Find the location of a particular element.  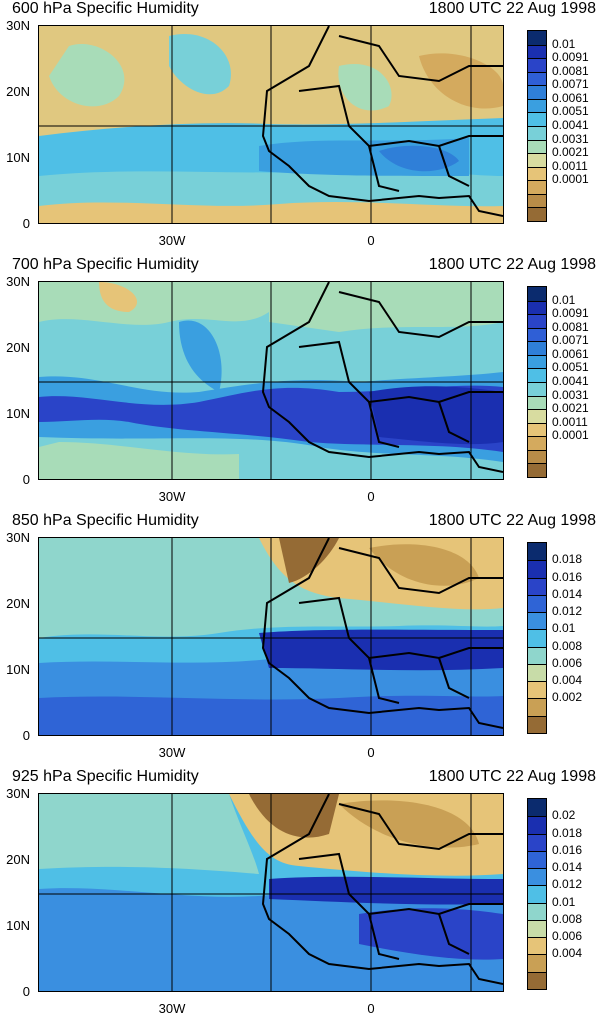

colorbar-label: 0.012 is located at coordinates (567, 611).